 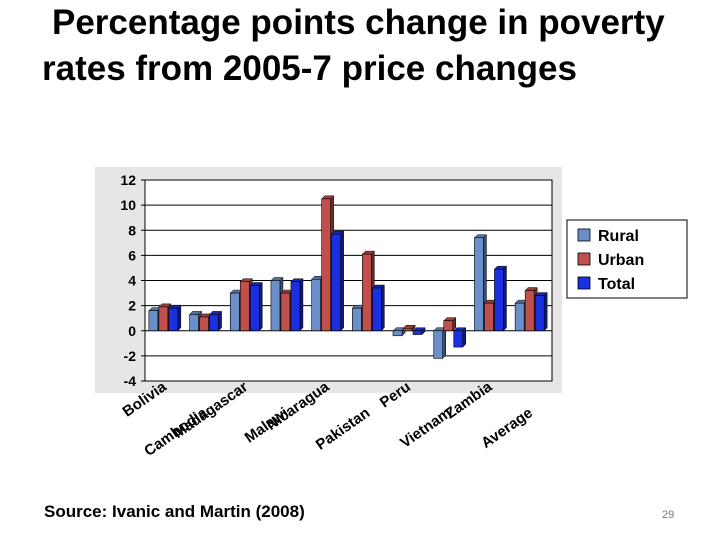 What do you see at coordinates (460, 337) in the screenshot?
I see `bar-total-vietnam` at bounding box center [460, 337].